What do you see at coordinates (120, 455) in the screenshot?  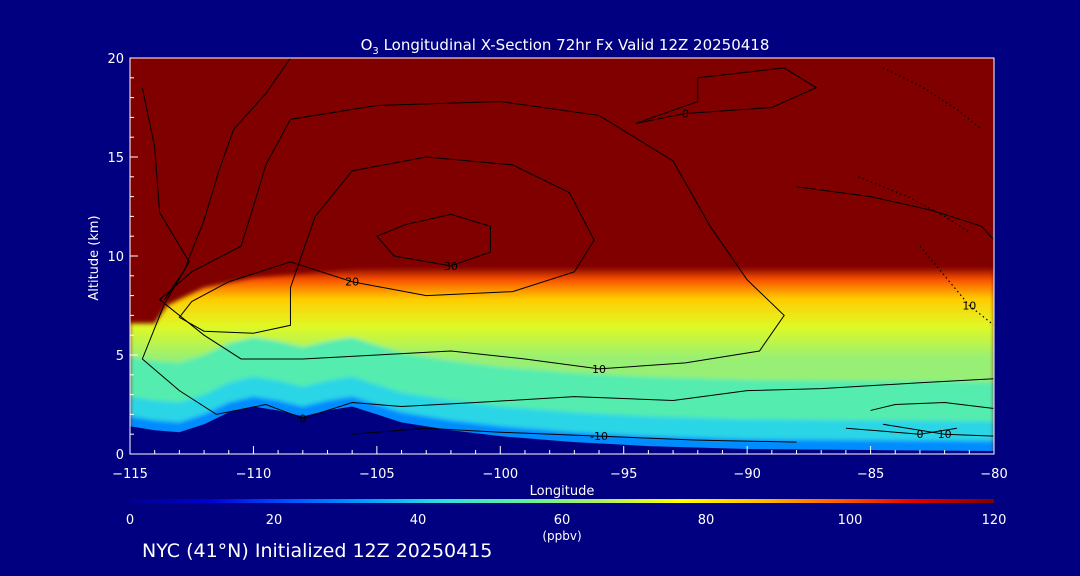 I see `y-tick-label: 0` at bounding box center [120, 455].